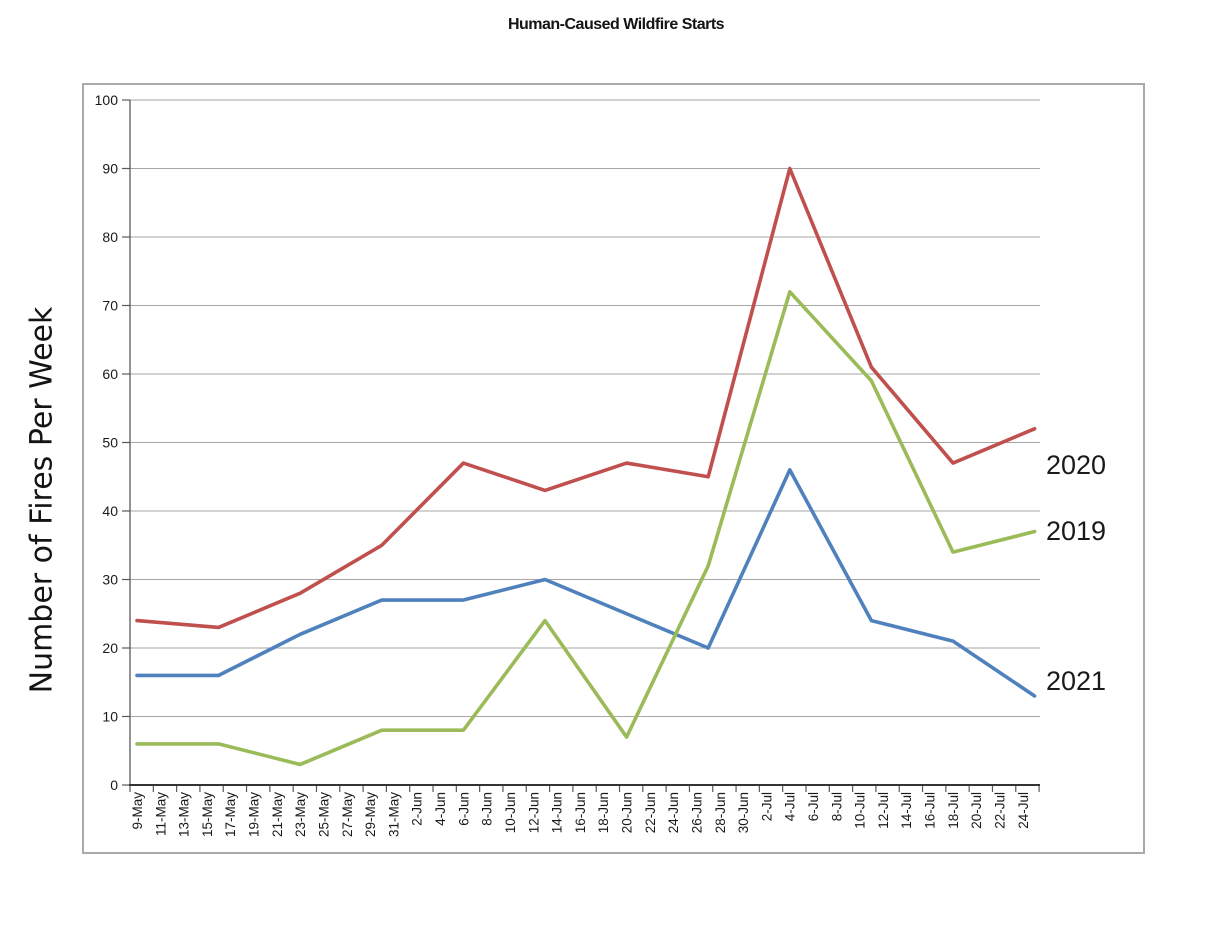  Describe the element at coordinates (860, 810) in the screenshot. I see `x-tick-label: 10-Jul` at that location.